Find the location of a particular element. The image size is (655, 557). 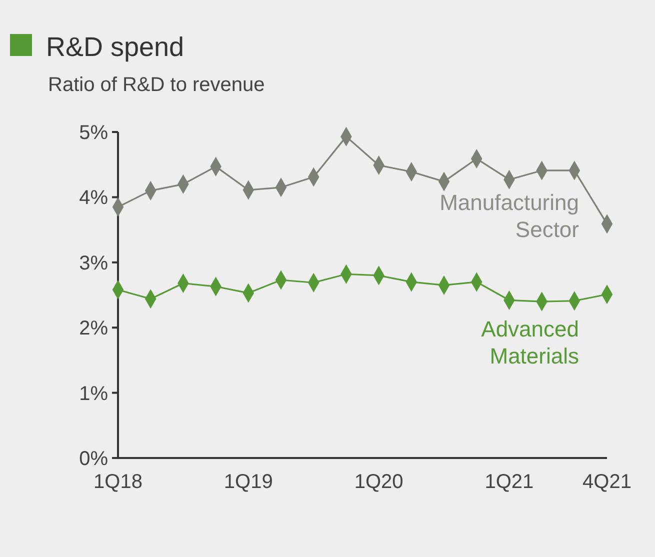

x-tick-label: 1Q20 is located at coordinates (379, 482).